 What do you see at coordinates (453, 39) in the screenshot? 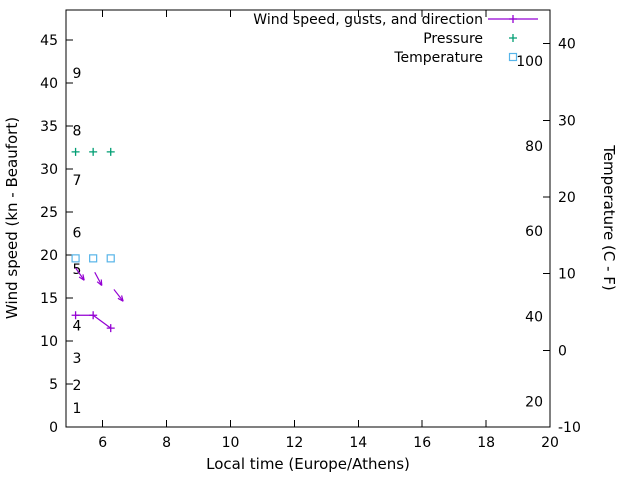
I see `legend-label-pressure: Pressure` at bounding box center [453, 39].